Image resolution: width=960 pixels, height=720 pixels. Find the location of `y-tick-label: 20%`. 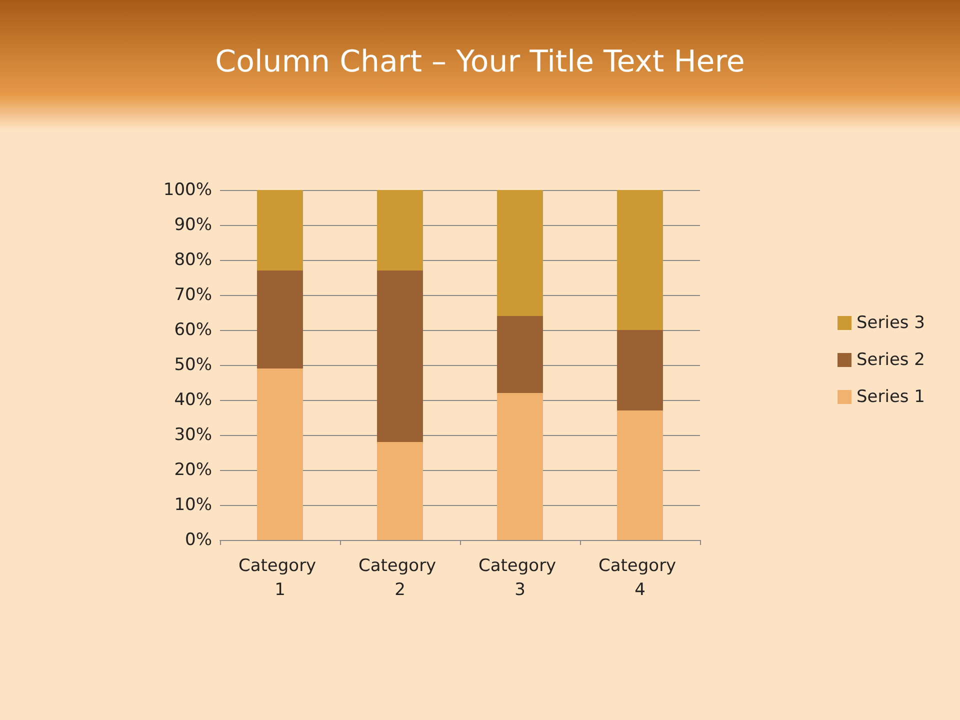

y-tick-label: 20% is located at coordinates (193, 470).